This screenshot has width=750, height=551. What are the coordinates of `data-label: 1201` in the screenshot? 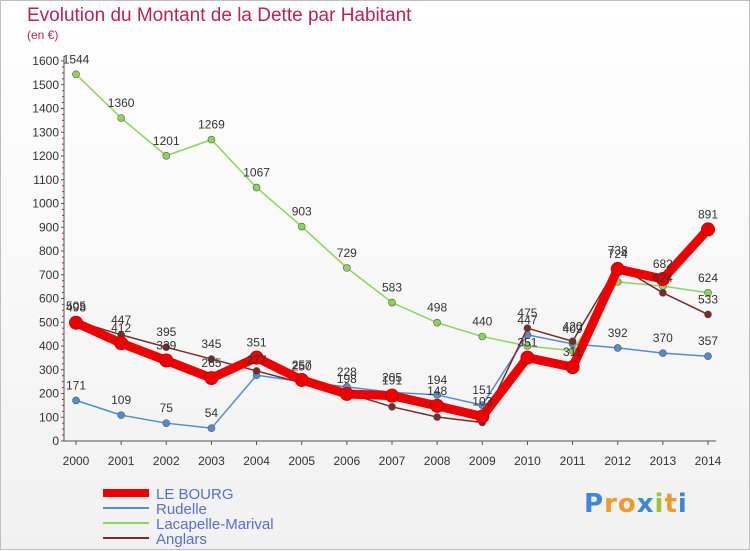 It's located at (166, 141).